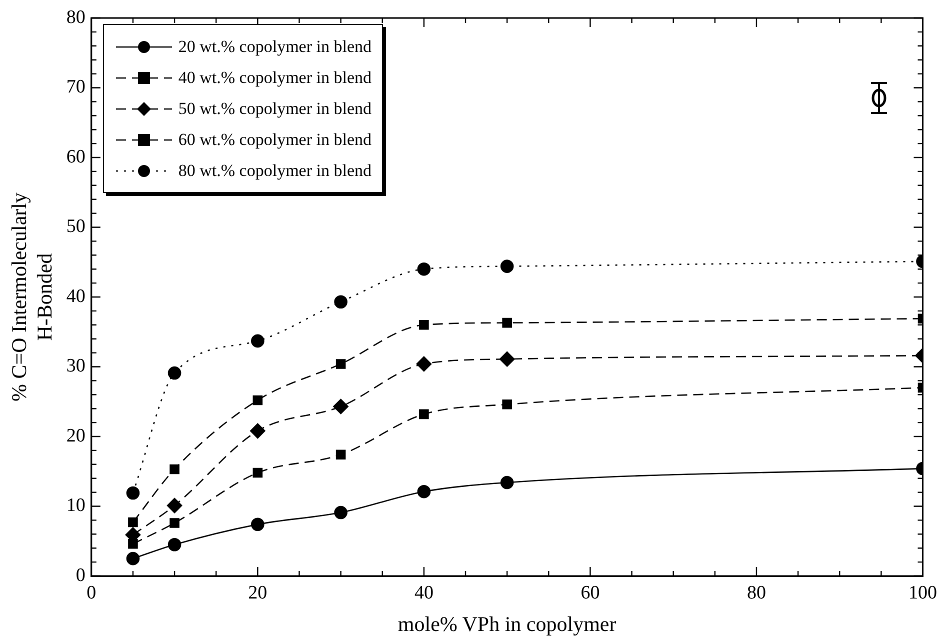 Image resolution: width=943 pixels, height=642 pixels. I want to click on y-tick-label: 50, so click(76, 227).